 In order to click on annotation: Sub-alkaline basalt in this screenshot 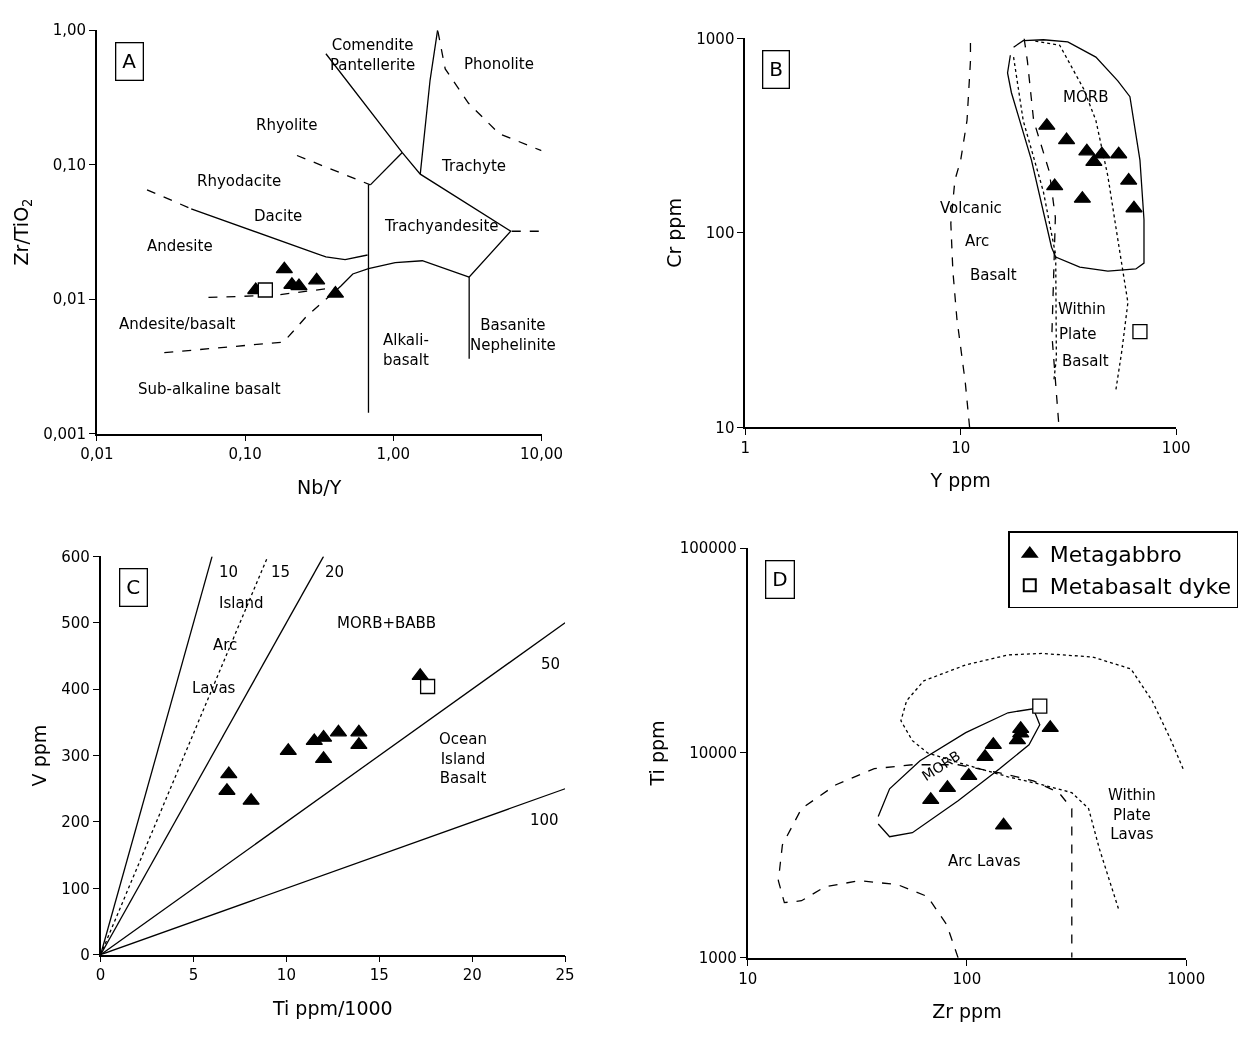, I will do `click(209, 389)`.